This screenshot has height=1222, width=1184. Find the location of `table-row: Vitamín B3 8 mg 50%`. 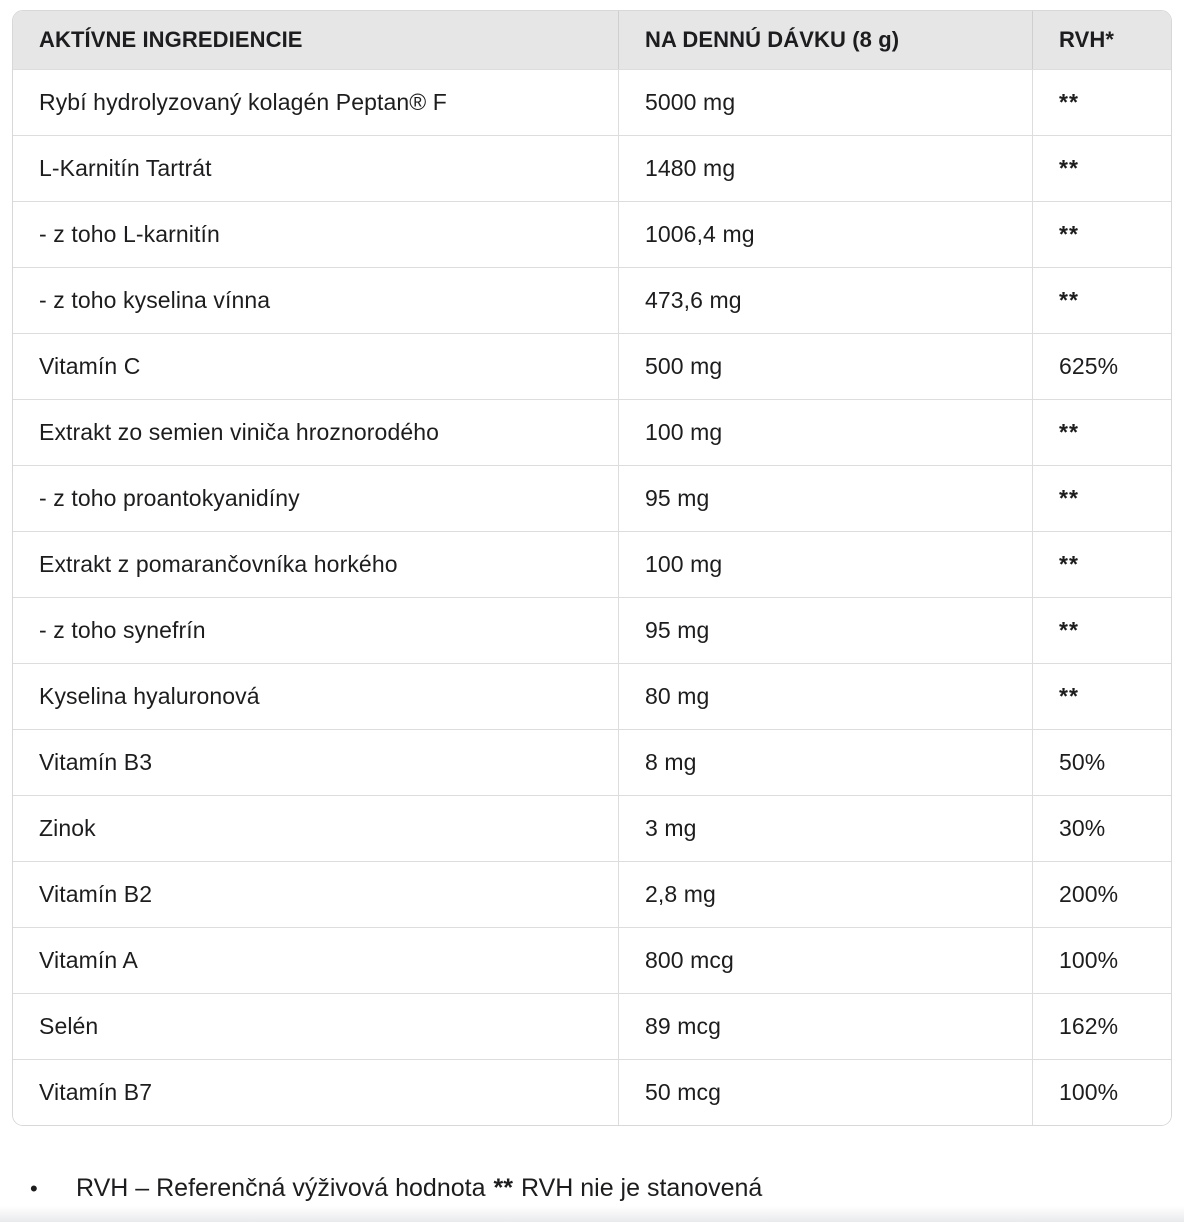

table-row: Vitamín B3 8 mg 50% is located at coordinates (592, 762).